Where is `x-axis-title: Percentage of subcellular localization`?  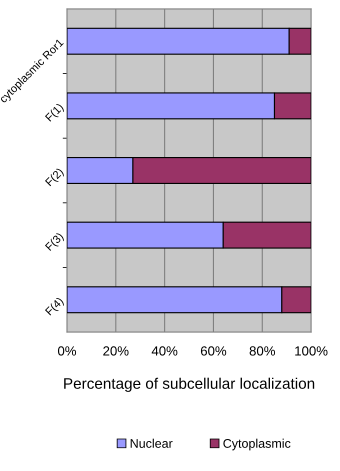 x-axis-title: Percentage of subcellular localization is located at coordinates (189, 385).